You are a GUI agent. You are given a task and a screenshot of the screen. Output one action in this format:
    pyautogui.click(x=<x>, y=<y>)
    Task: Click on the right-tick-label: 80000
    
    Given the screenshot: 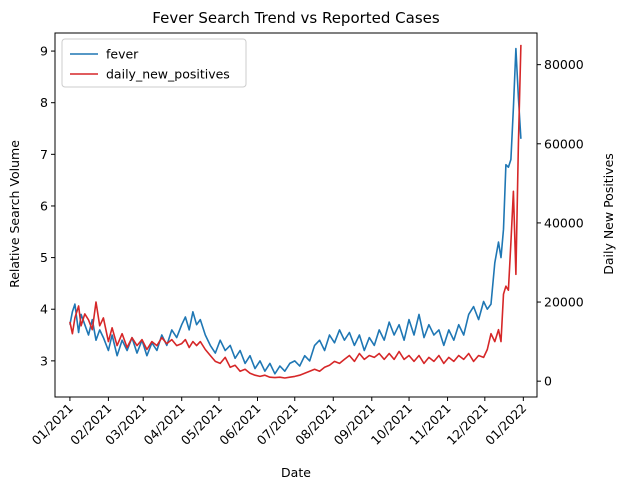 What is the action you would take?
    pyautogui.click(x=564, y=64)
    